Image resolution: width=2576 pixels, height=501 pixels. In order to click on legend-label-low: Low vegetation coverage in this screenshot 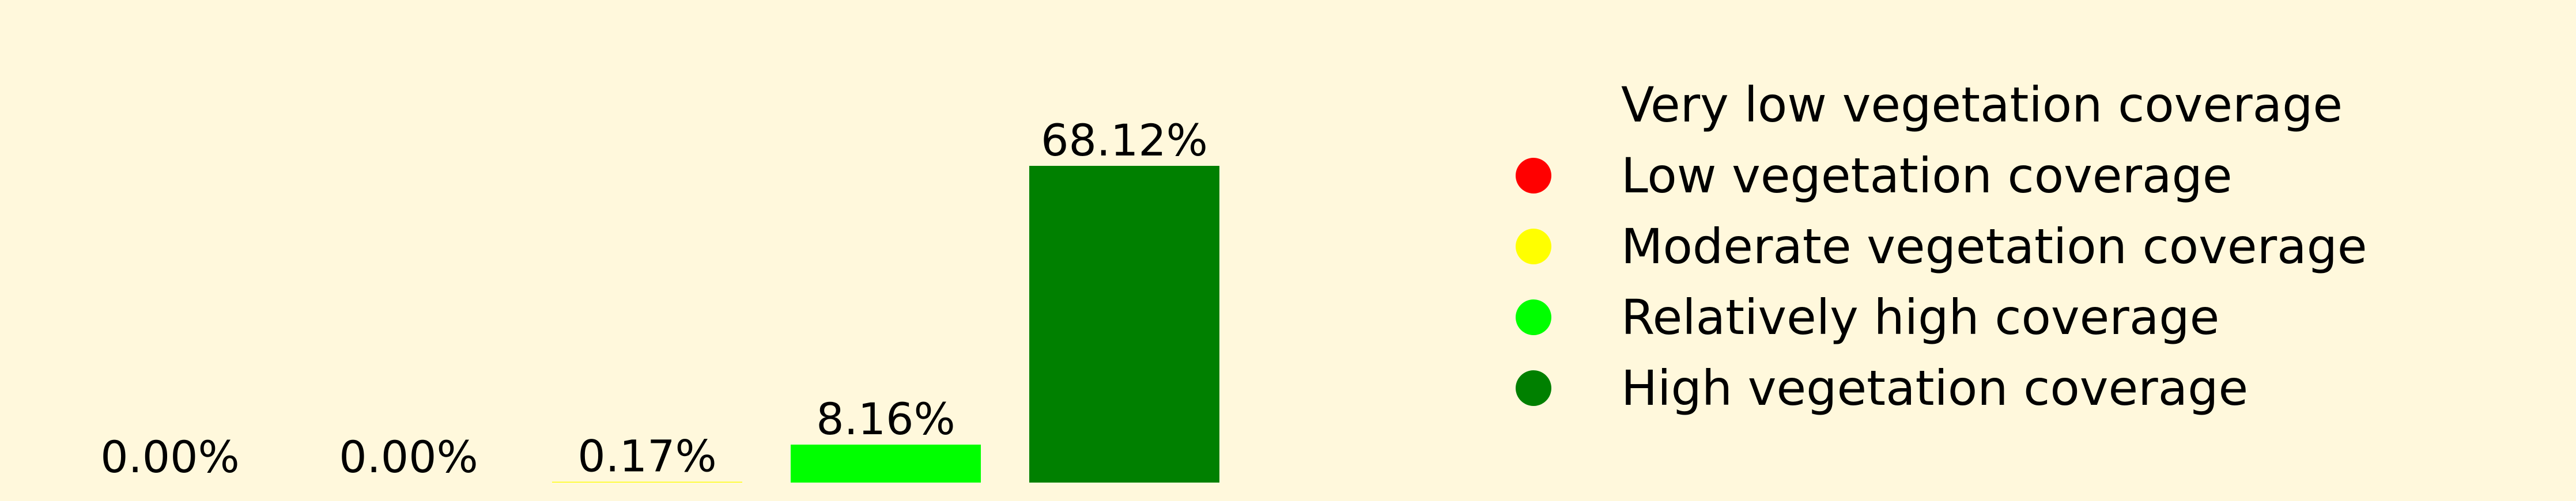, I will do `click(1927, 175)`.